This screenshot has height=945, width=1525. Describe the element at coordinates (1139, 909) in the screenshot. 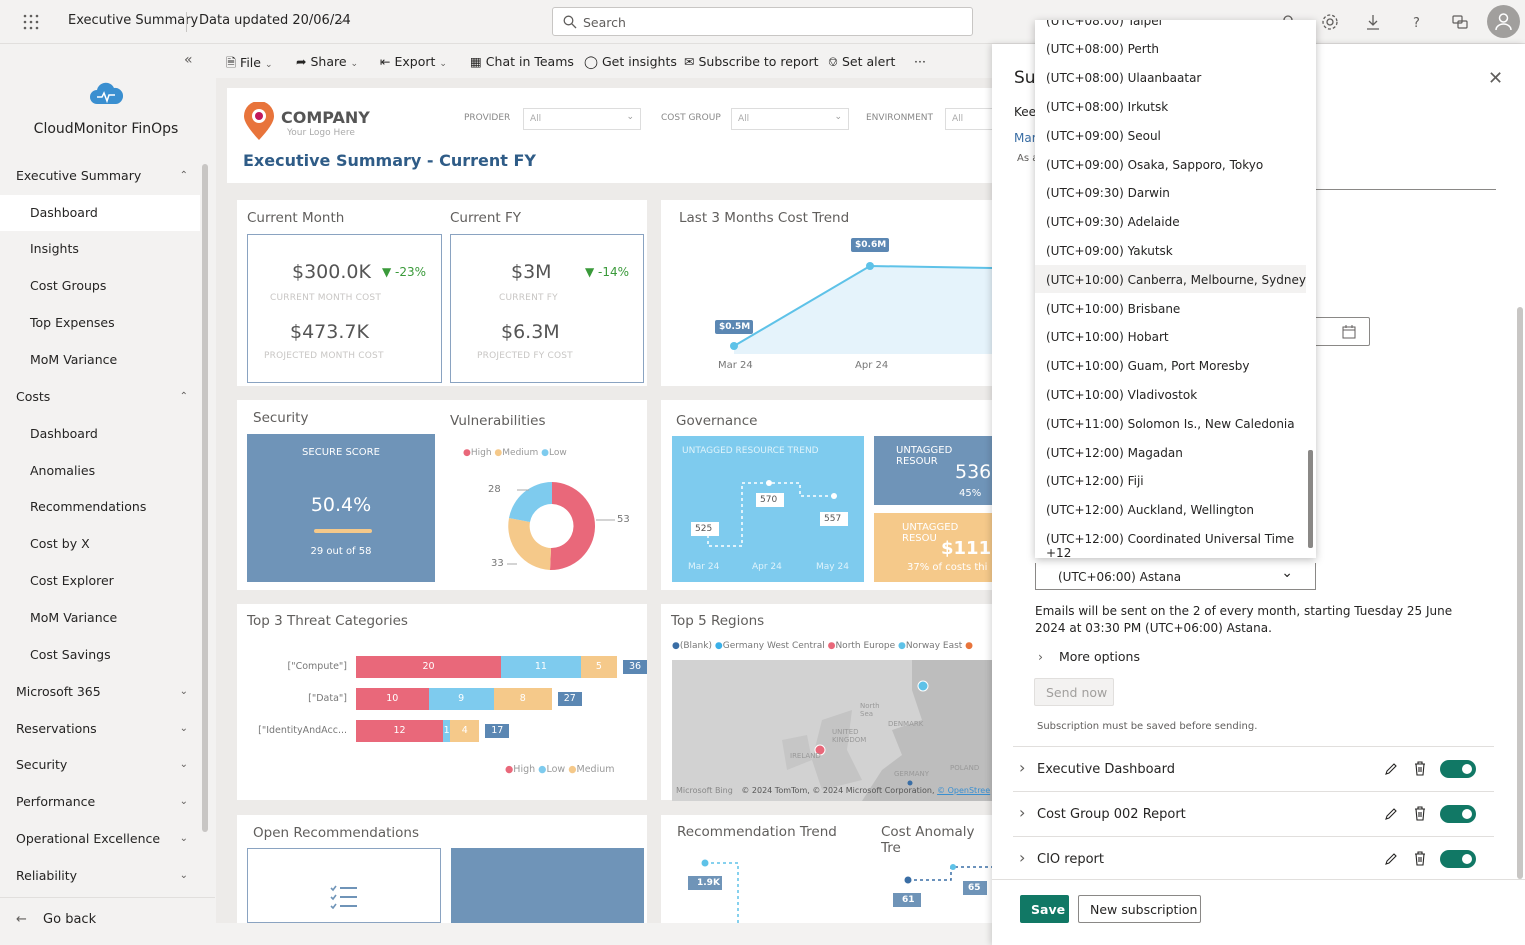

I see `new-subscription-button: New subscription` at that location.